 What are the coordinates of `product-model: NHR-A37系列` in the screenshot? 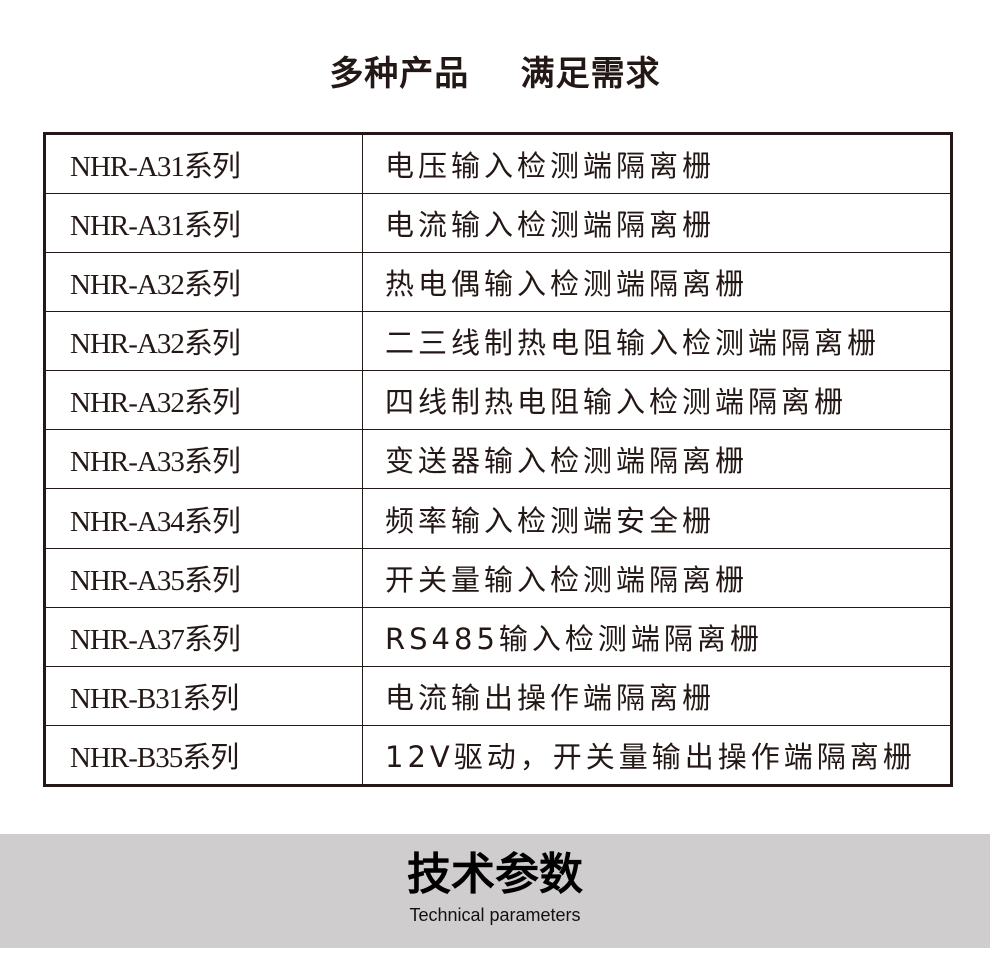 It's located at (203, 636).